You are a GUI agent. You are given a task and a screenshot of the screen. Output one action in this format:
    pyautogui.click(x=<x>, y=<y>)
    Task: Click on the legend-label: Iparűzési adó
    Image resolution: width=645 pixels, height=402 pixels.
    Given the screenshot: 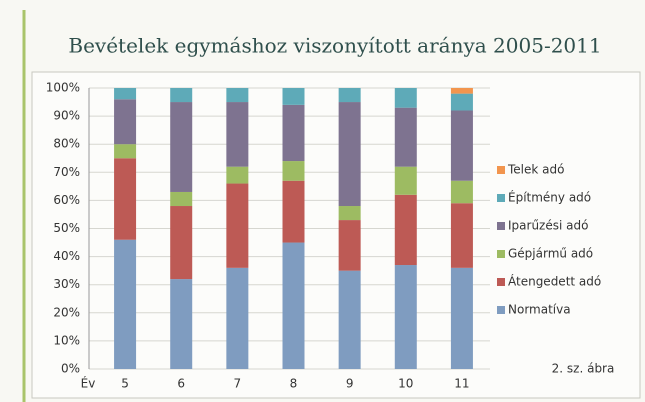 What is the action you would take?
    pyautogui.click(x=548, y=226)
    